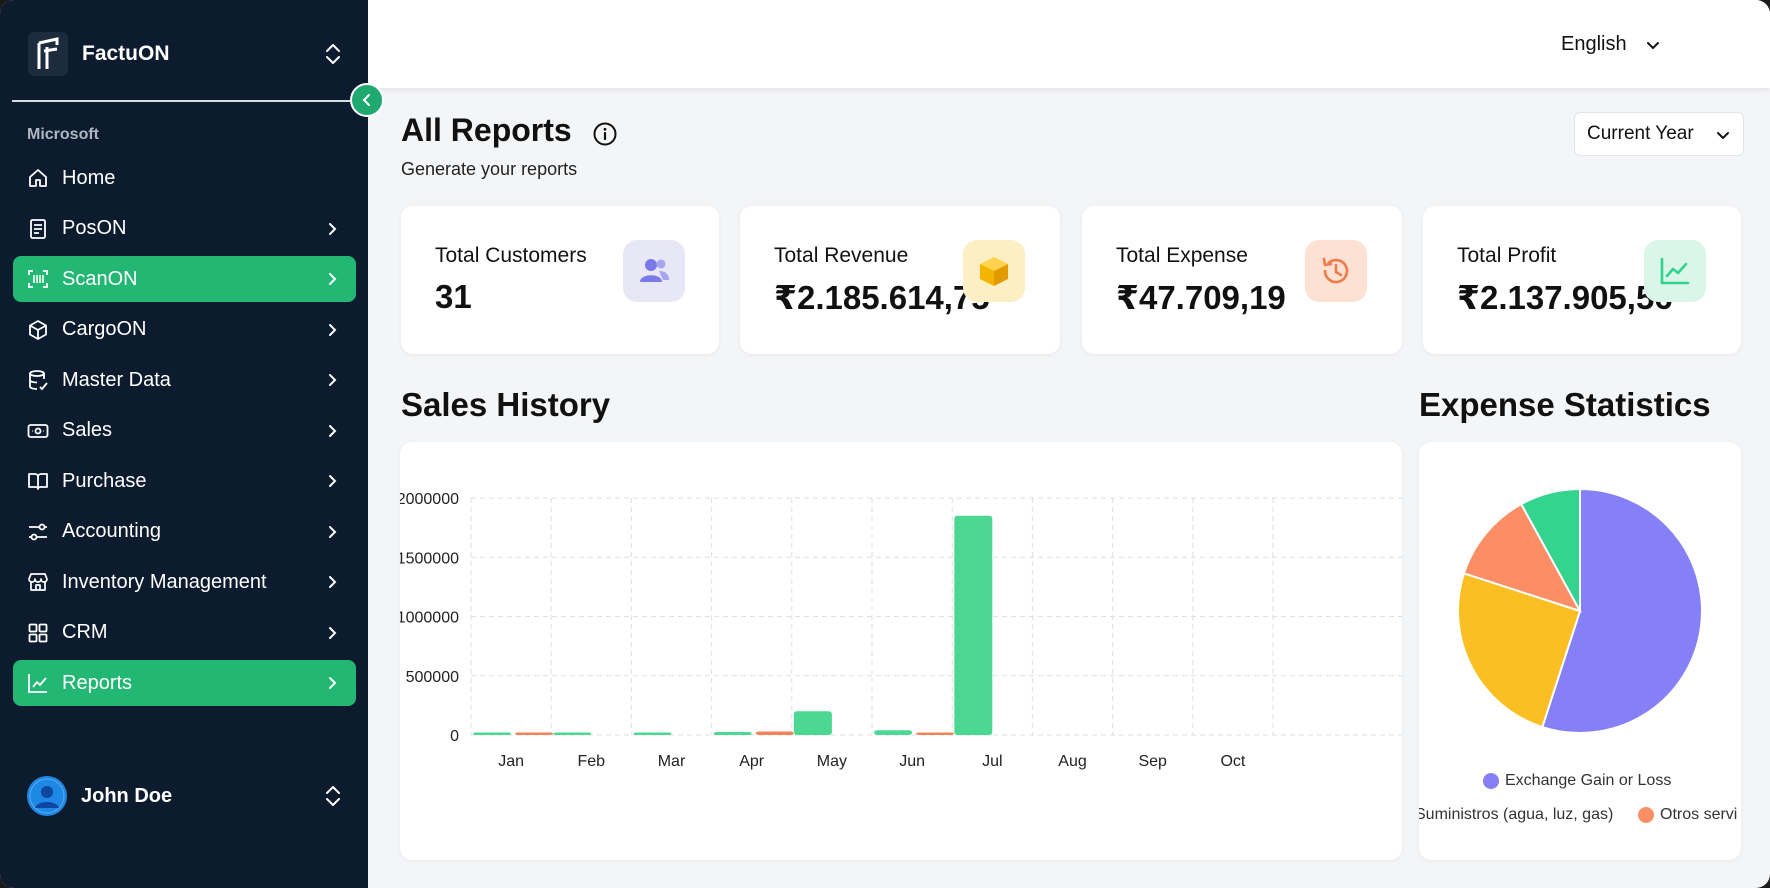 The image size is (1770, 888). Describe the element at coordinates (94, 228) in the screenshot. I see `sidebar-item-label: PosON` at that location.